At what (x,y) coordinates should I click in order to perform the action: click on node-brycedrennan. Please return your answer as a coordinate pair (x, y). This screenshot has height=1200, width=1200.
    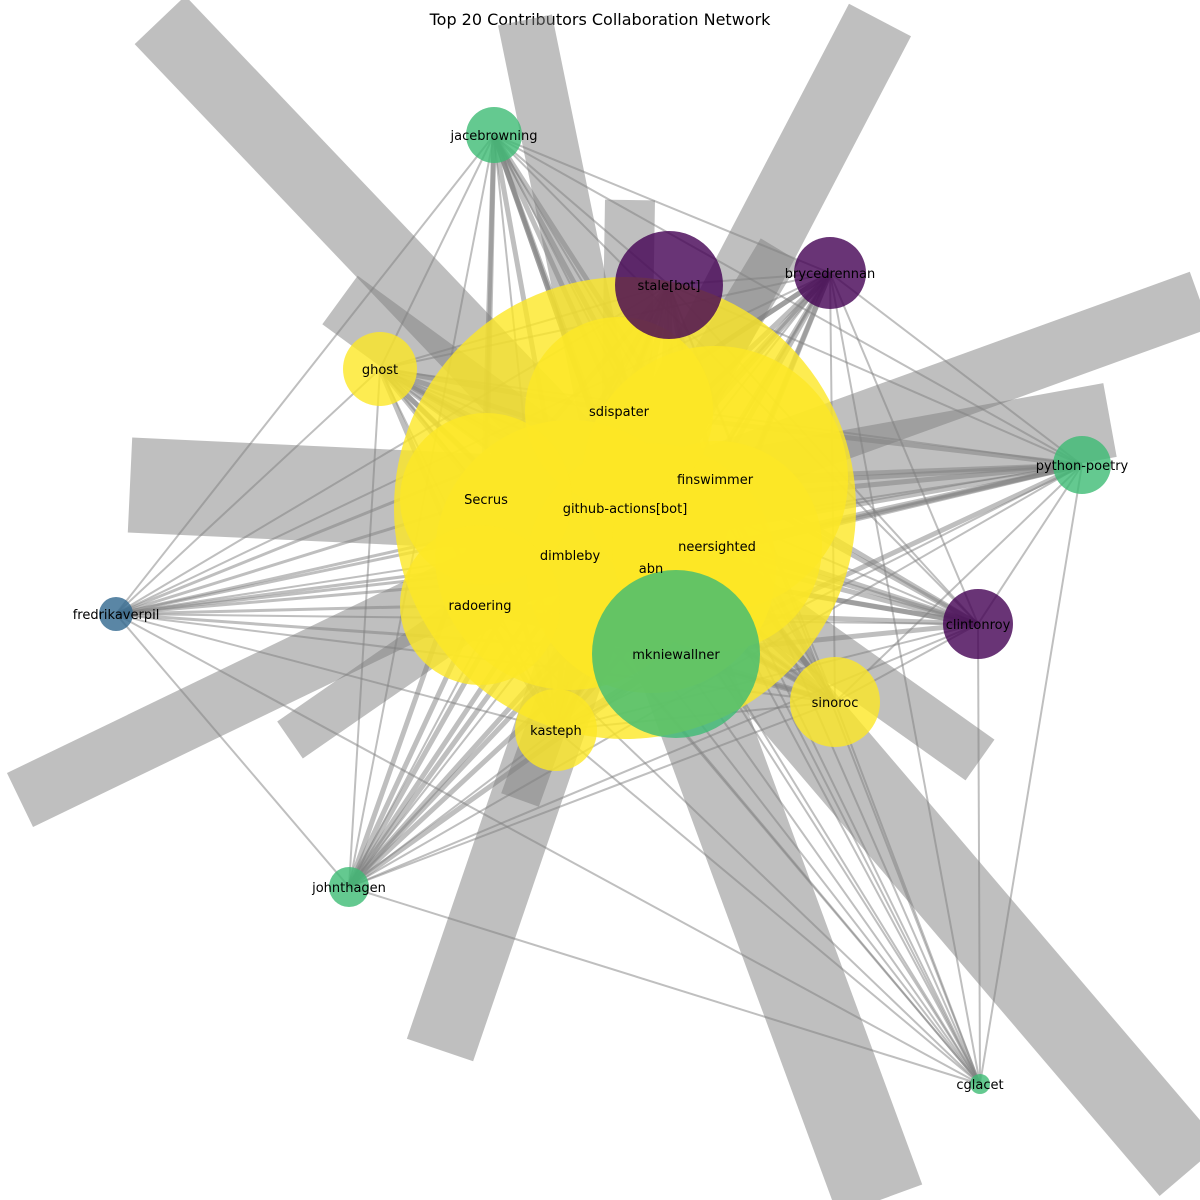
    Looking at the image, I should click on (830, 273).